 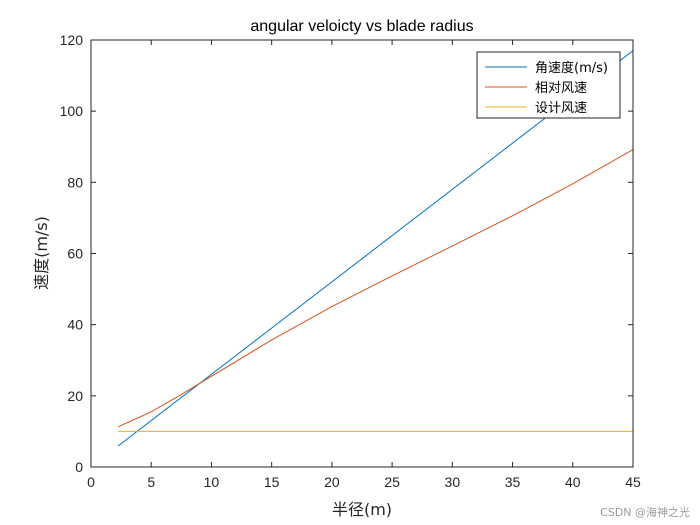 I want to click on x-tick-label: 45, so click(x=633, y=482).